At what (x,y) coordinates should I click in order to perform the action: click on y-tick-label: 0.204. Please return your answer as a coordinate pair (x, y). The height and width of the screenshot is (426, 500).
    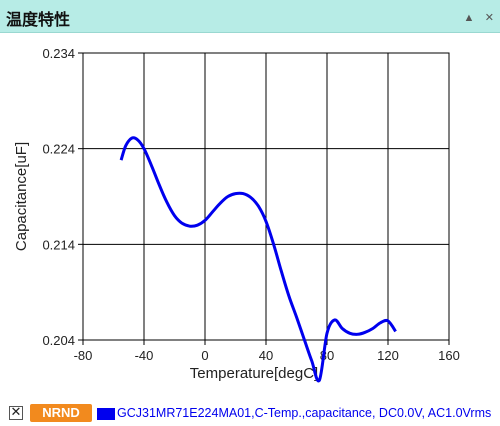
    Looking at the image, I should click on (58, 340).